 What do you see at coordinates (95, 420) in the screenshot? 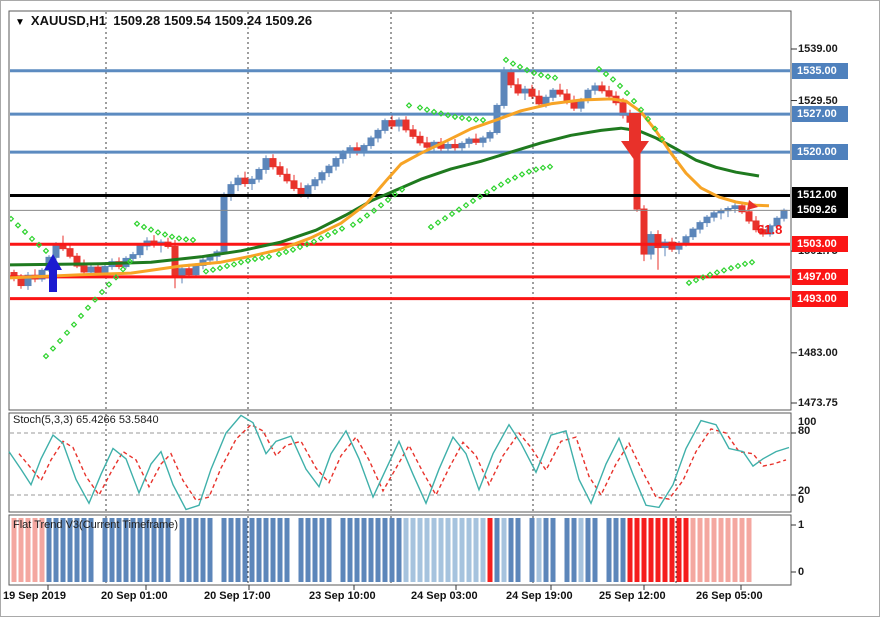
I see `stoch-main-value: 65.4266` at bounding box center [95, 420].